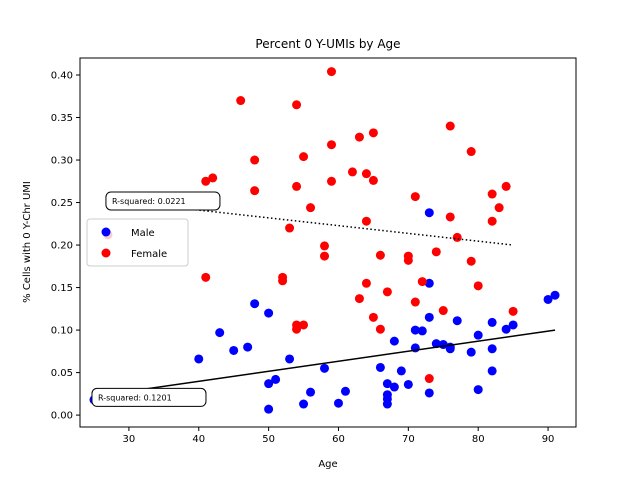 The height and width of the screenshot is (480, 640). What do you see at coordinates (198, 439) in the screenshot?
I see `x-tick-label: 40` at bounding box center [198, 439].